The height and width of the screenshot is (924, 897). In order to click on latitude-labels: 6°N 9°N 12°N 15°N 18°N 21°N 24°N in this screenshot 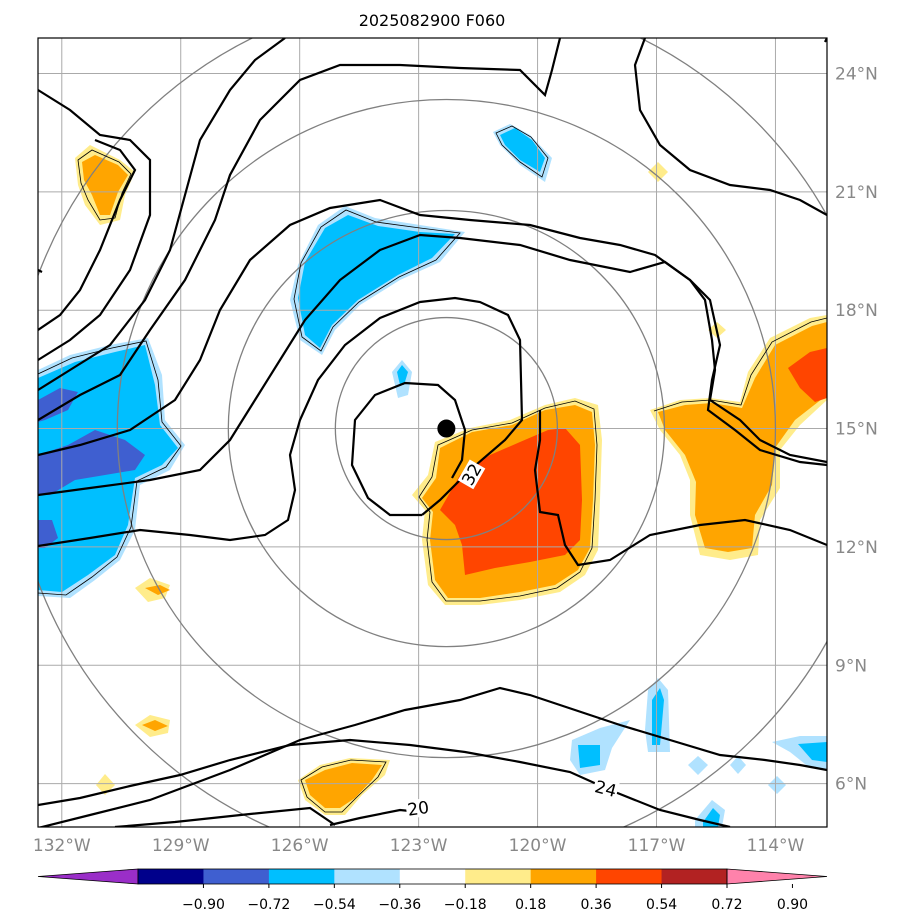, I will do `click(856, 430)`.